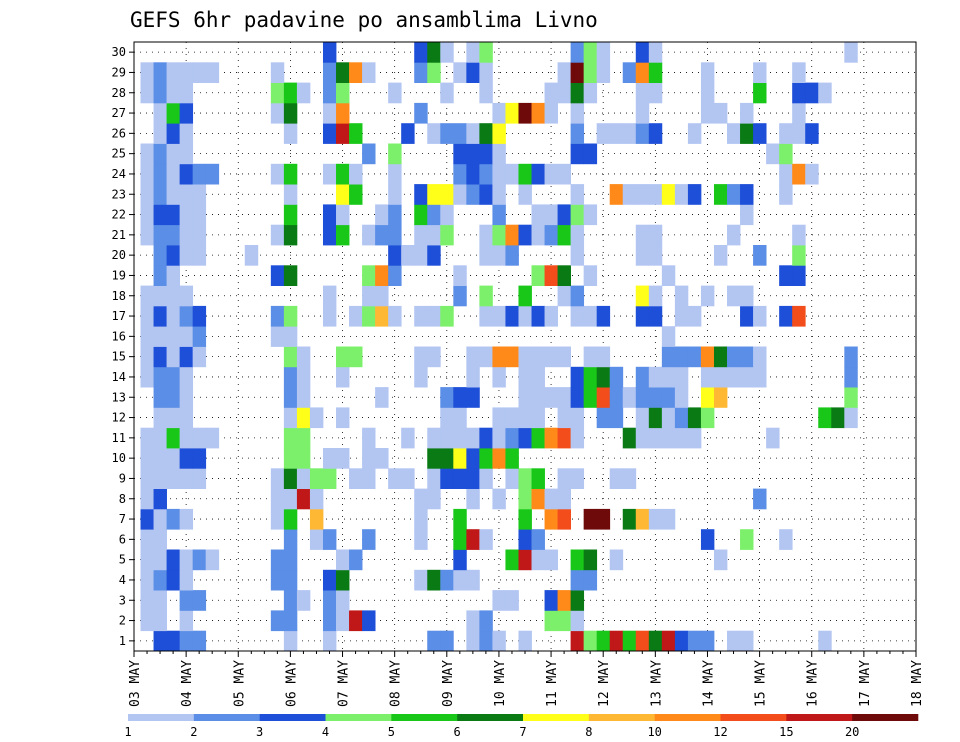 The image size is (960, 742). Describe the element at coordinates (193, 732) in the screenshot. I see `colorbar-label: 2` at that location.